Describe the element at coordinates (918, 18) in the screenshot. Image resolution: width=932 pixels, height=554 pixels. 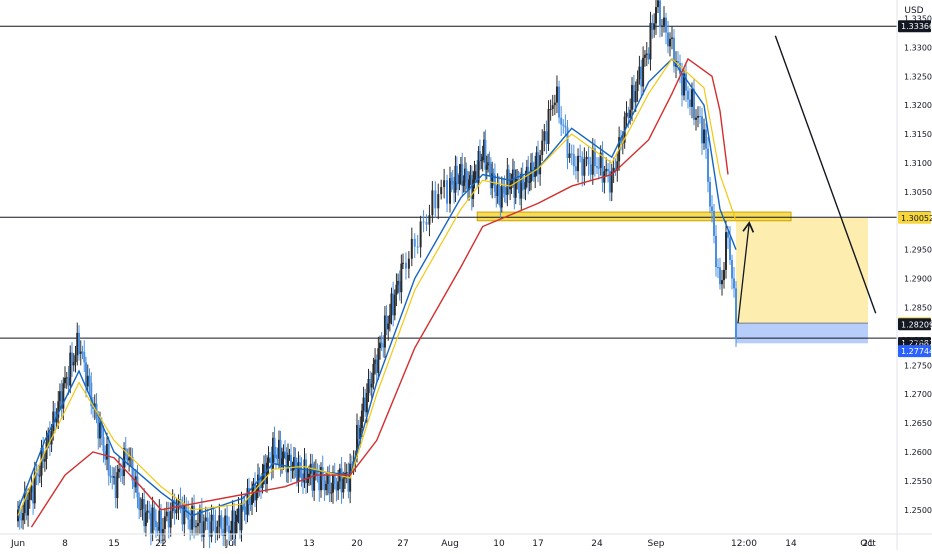
I see `y-tick-label: 1.33500` at that location.